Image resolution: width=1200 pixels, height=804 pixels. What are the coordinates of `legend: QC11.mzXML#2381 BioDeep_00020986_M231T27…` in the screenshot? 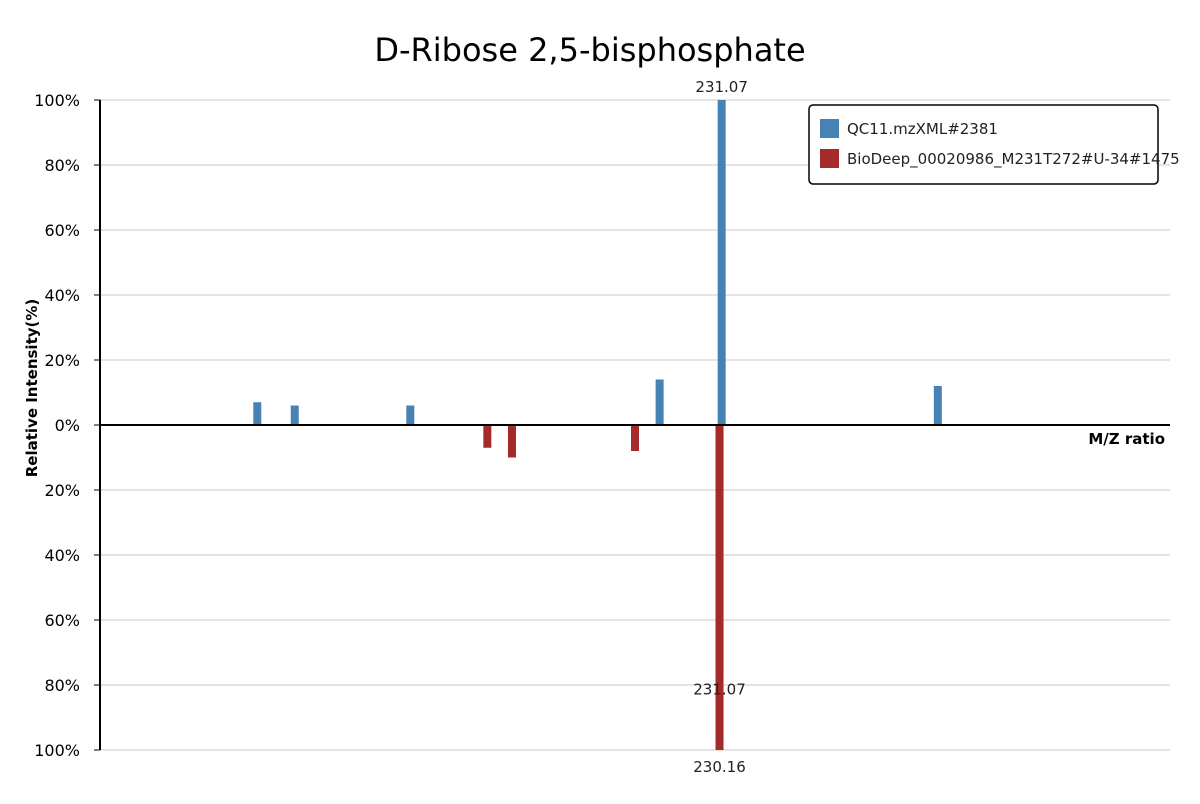 It's located at (994, 144).